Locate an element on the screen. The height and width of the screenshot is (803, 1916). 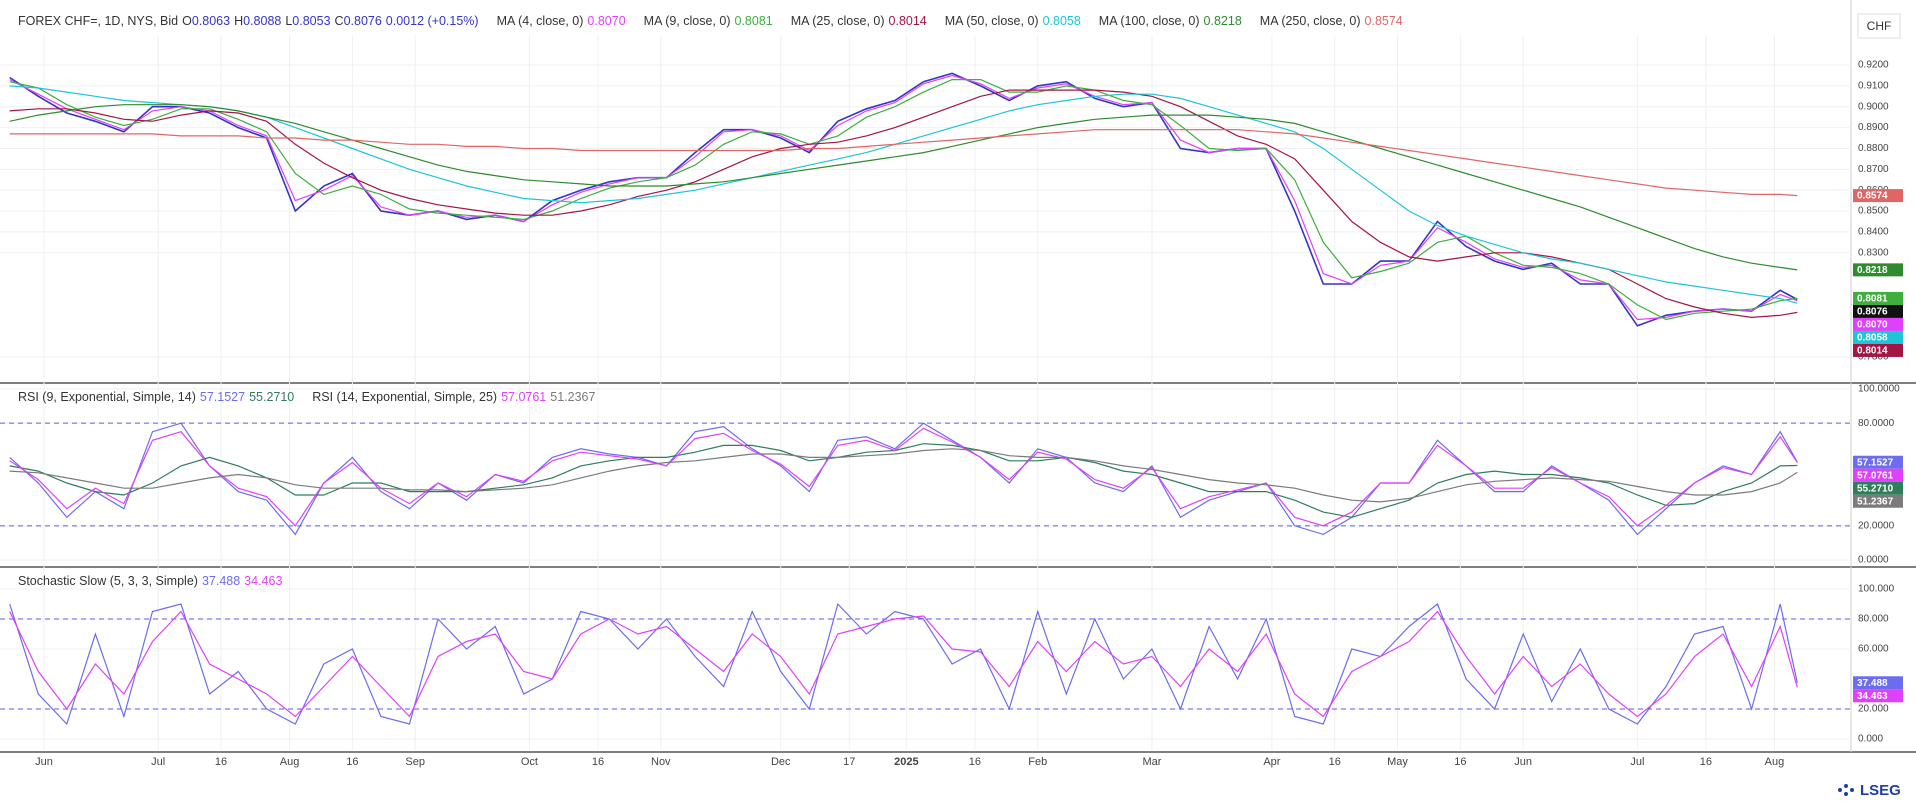
x-tick-label: Aug is located at coordinates (290, 762).